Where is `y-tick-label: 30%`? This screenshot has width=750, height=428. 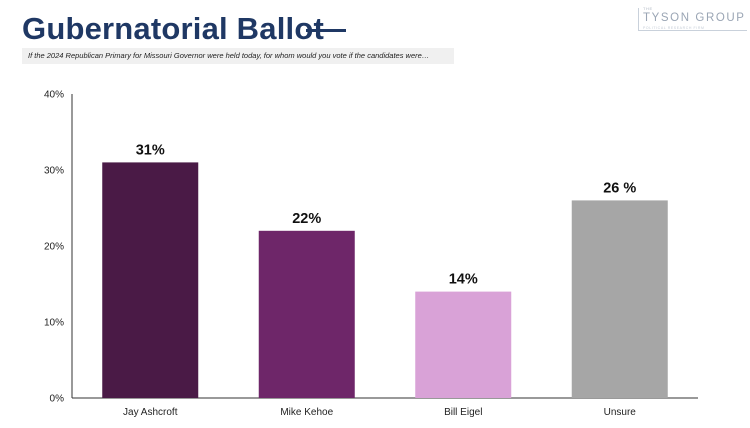
y-tick-label: 30% is located at coordinates (54, 171).